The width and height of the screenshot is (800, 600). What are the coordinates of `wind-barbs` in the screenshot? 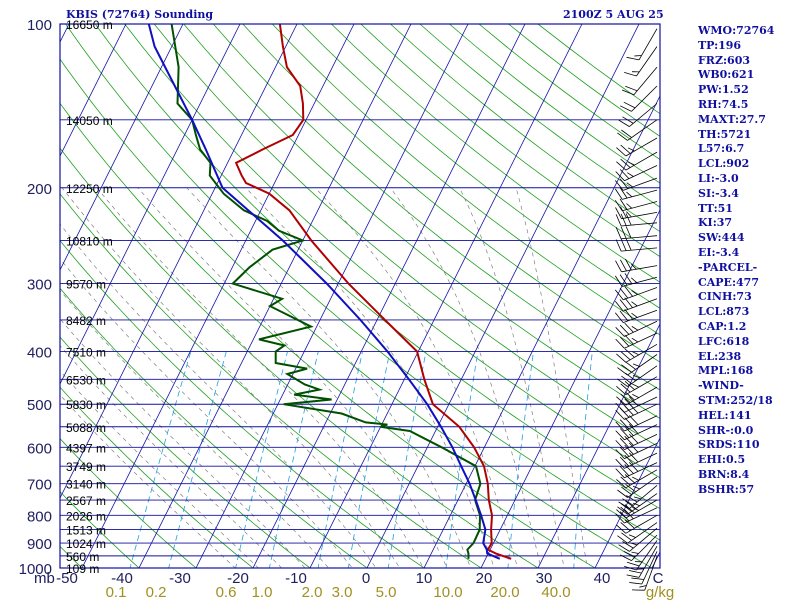 It's located at (636, 309).